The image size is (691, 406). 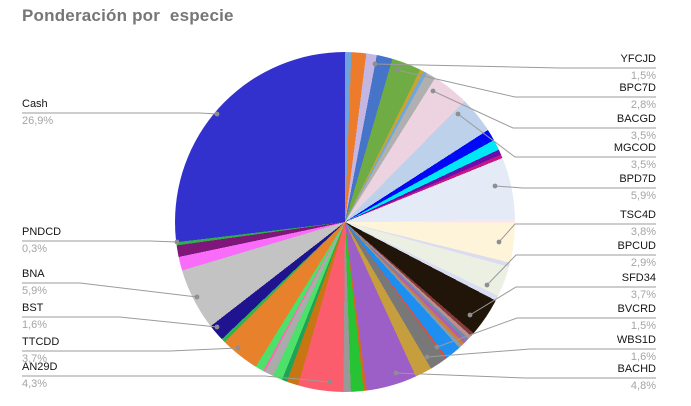 I want to click on slice-label-sfd34: SFD34 3,7%, so click(x=581, y=287).